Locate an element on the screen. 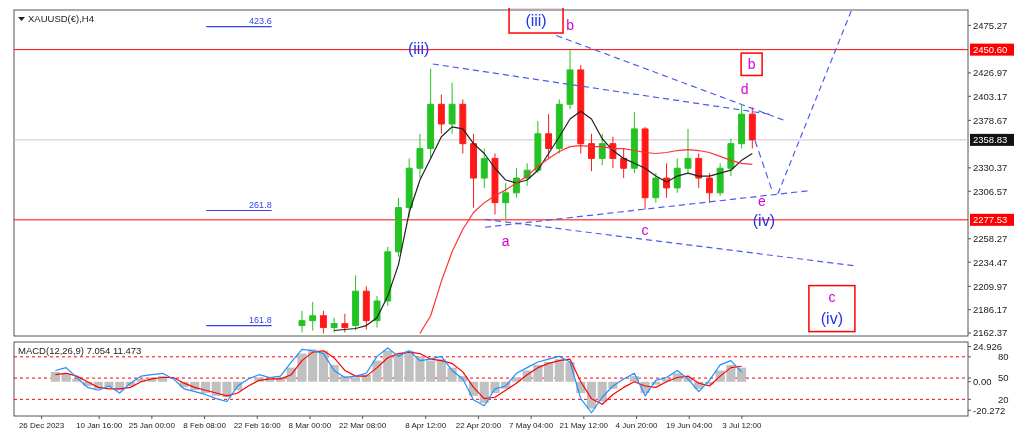 The height and width of the screenshot is (441, 1024). y-tick-label: 2403.17 is located at coordinates (990, 96).